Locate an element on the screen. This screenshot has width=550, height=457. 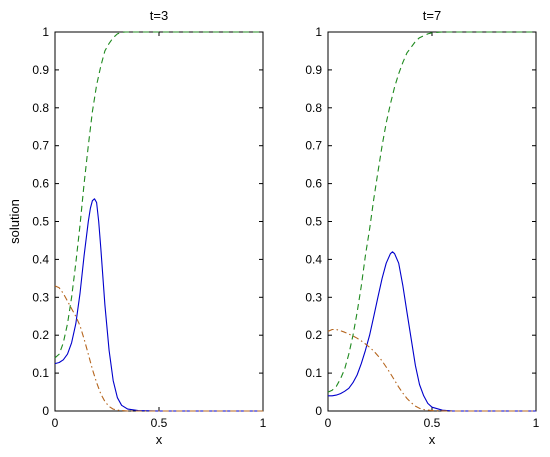
series-line-solid is located at coordinates (432, 331).